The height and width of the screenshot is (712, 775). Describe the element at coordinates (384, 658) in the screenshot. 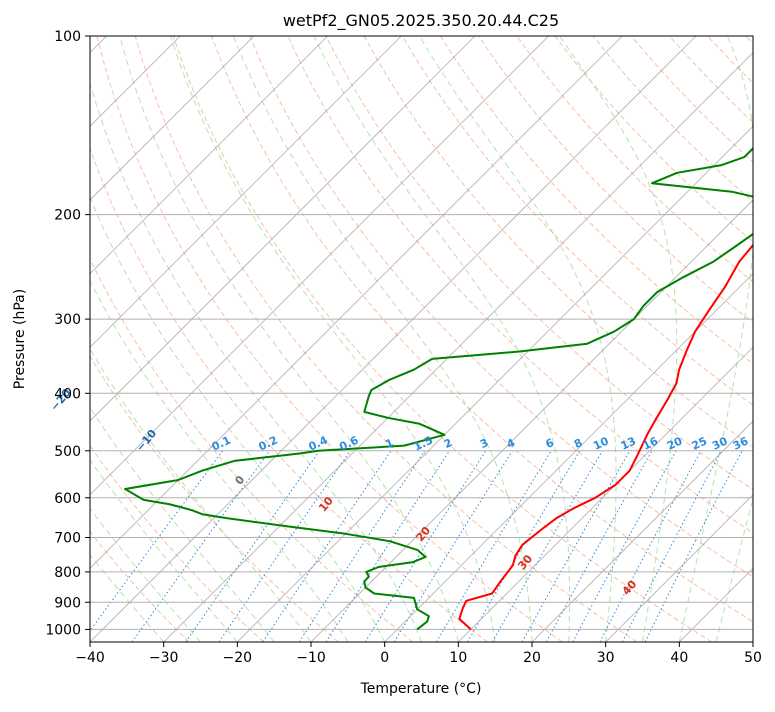

I see `x-tick-label: 0` at that location.